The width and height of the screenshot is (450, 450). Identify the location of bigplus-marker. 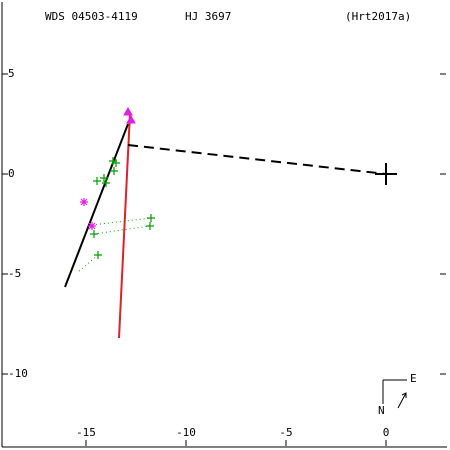
(386, 174).